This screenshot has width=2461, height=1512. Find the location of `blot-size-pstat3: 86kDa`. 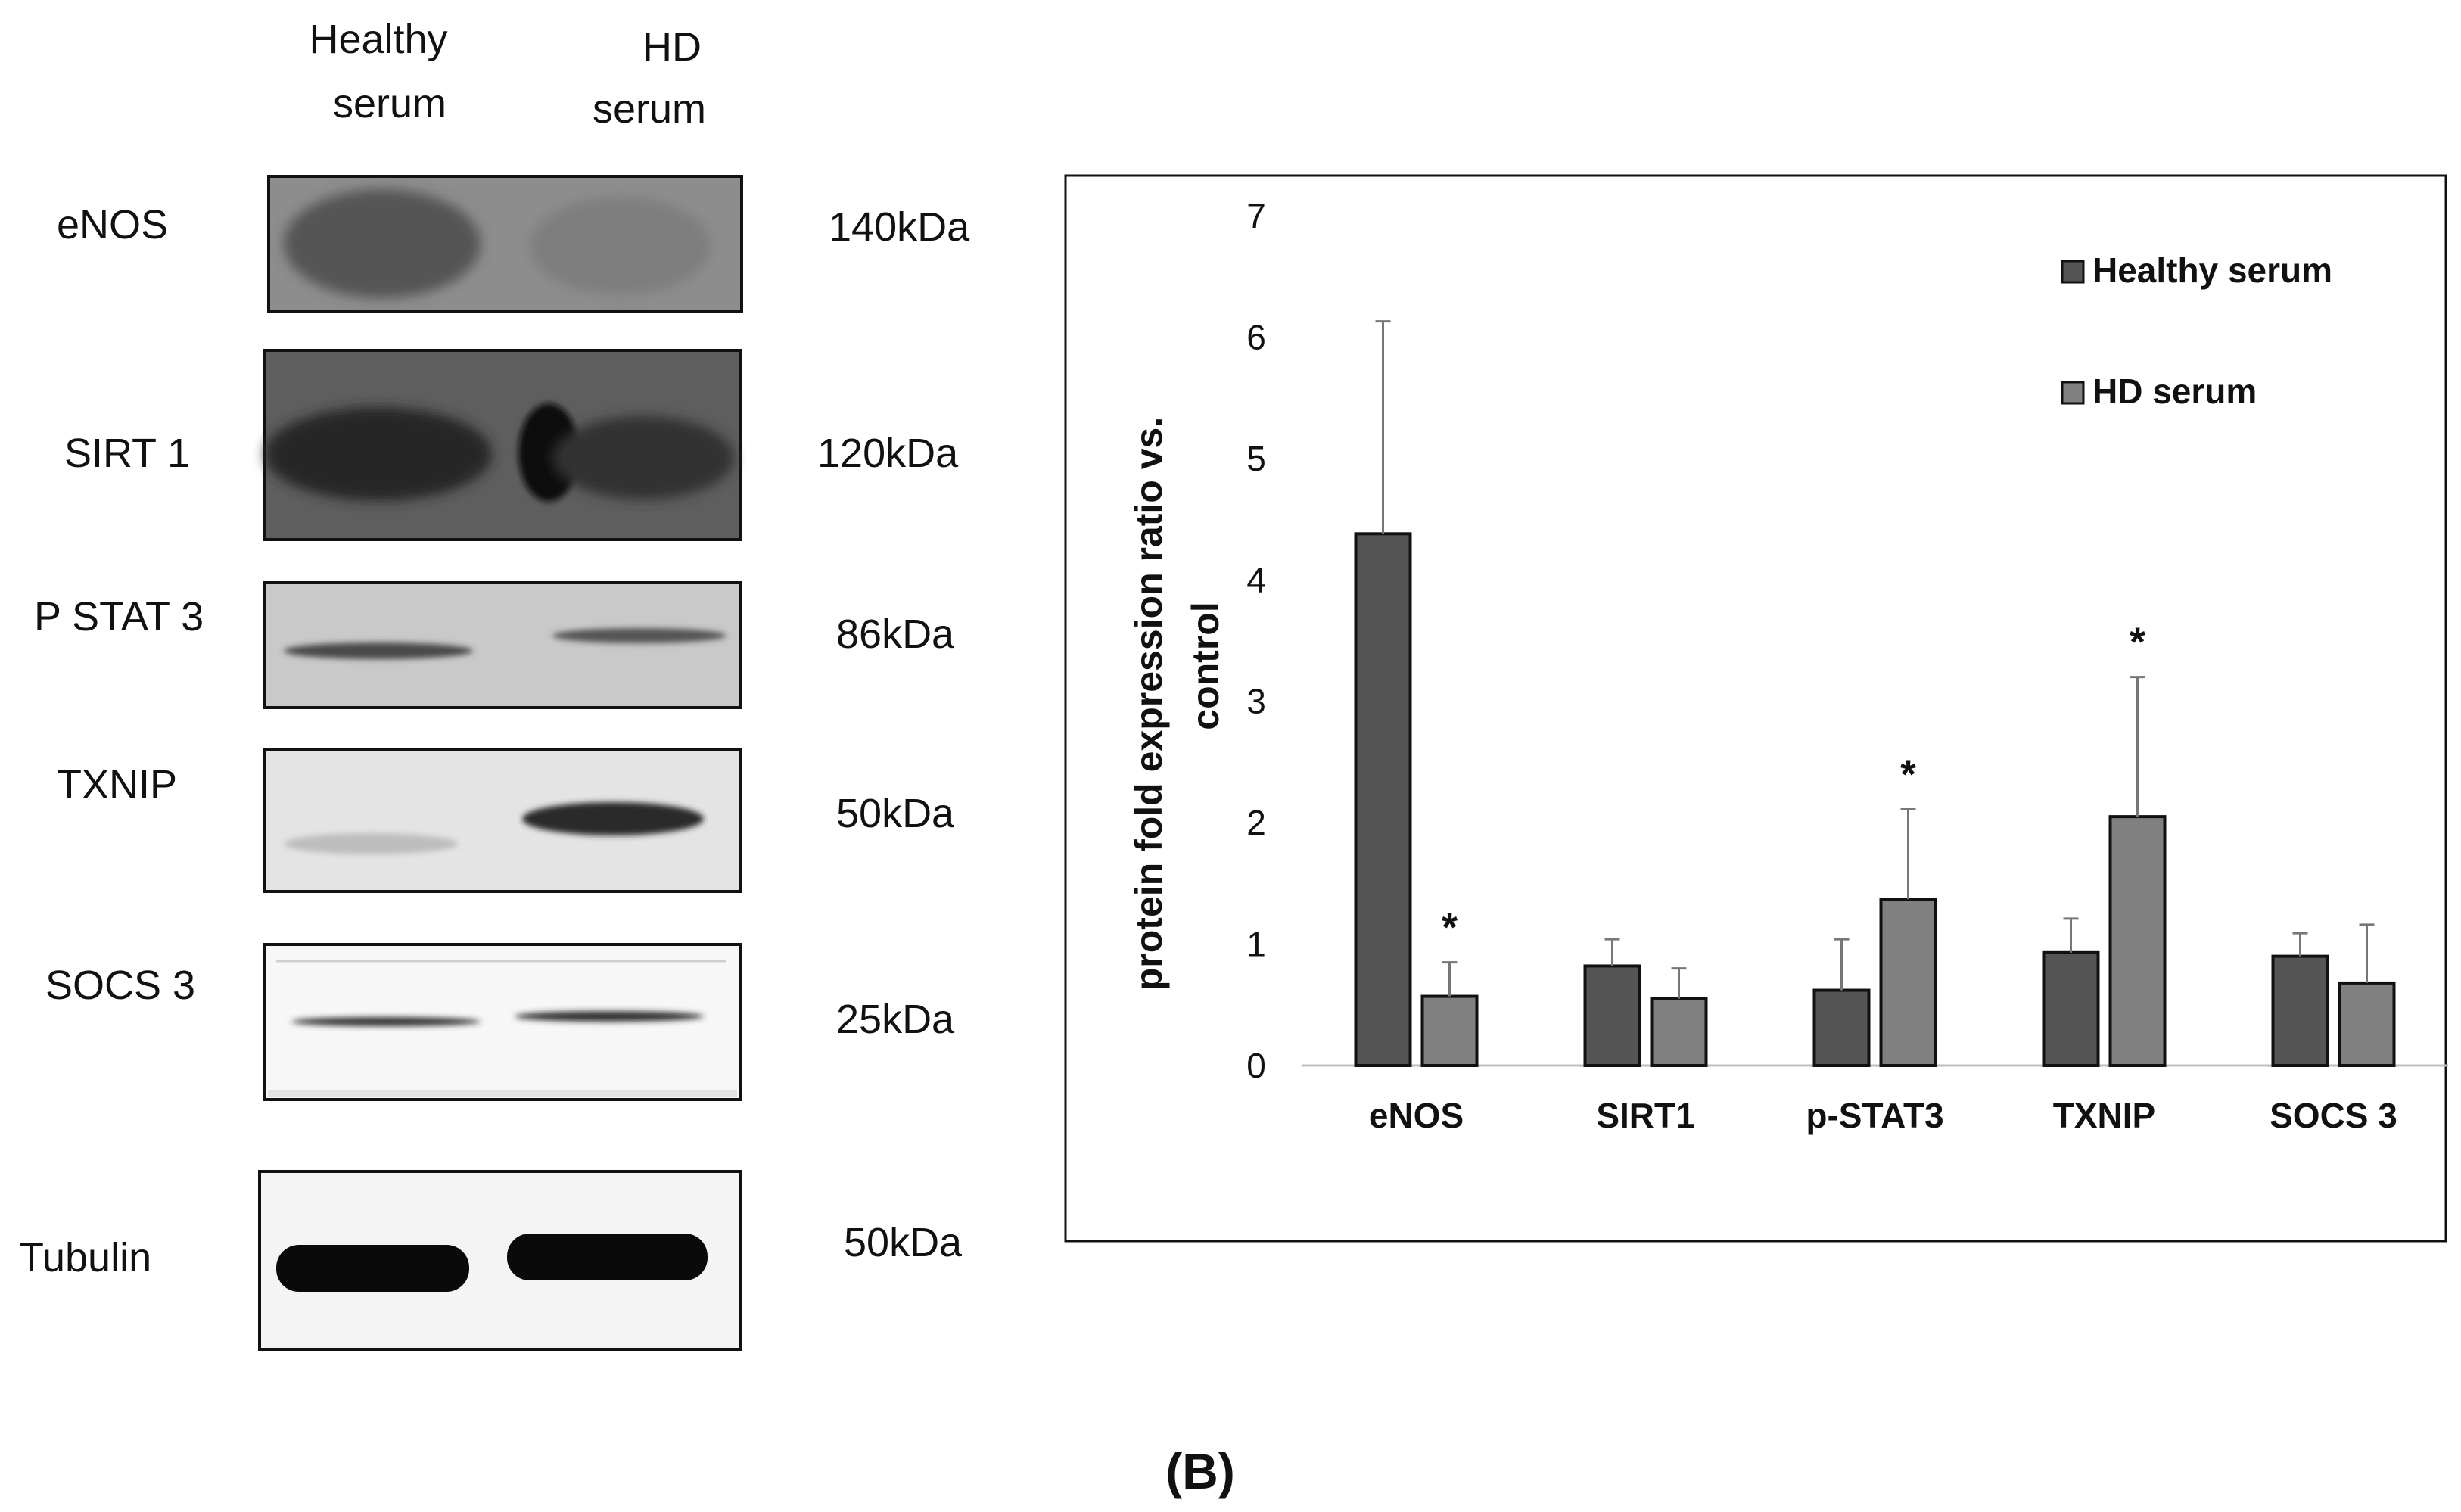

blot-size-pstat3: 86kDa is located at coordinates (896, 634).